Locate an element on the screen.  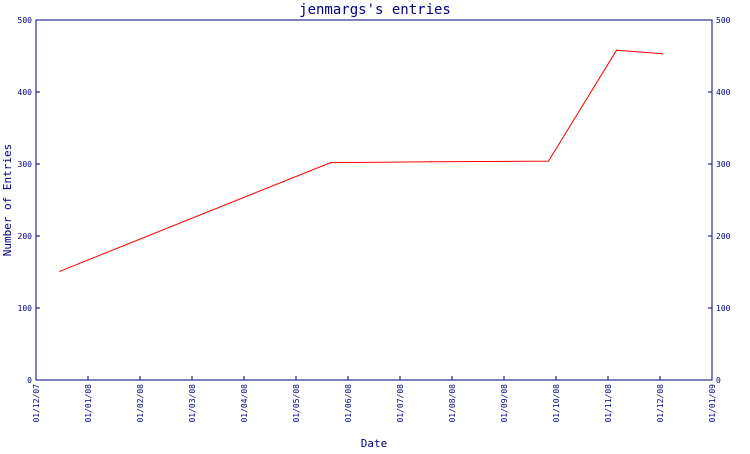
x-tick-label: 01/07/08 is located at coordinates (400, 403).